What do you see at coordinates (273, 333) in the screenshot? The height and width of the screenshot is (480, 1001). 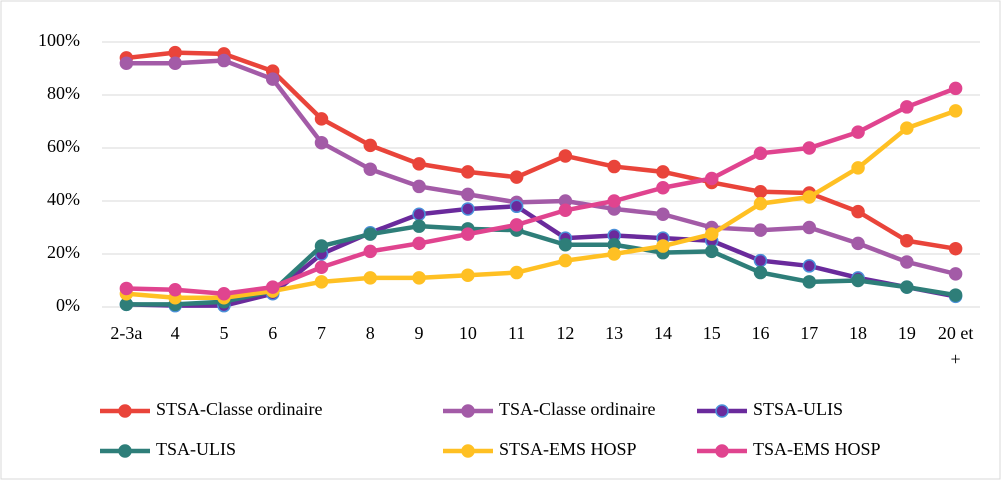 I see `x-tick-label: 6` at bounding box center [273, 333].